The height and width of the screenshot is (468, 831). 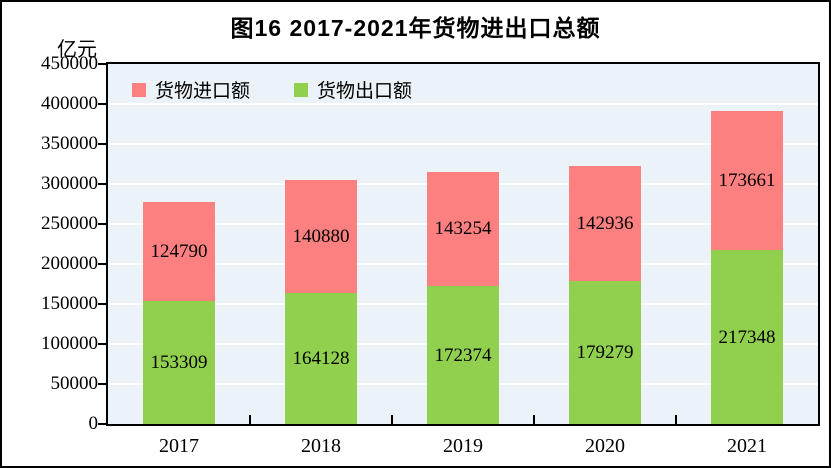 What do you see at coordinates (463, 446) in the screenshot?
I see `x-axis-label-2019: 2019` at bounding box center [463, 446].